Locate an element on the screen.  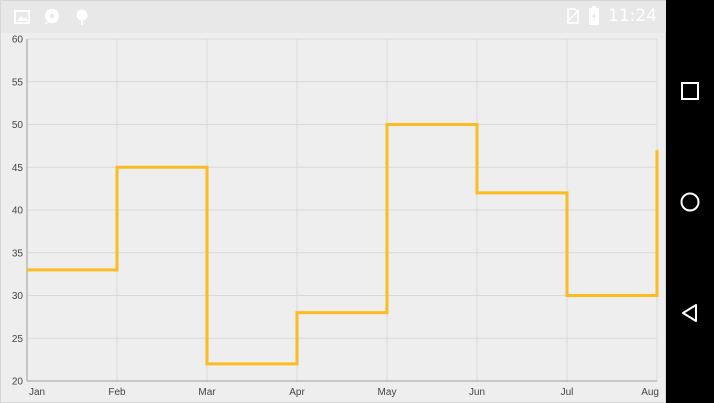
home-button is located at coordinates (690, 202).